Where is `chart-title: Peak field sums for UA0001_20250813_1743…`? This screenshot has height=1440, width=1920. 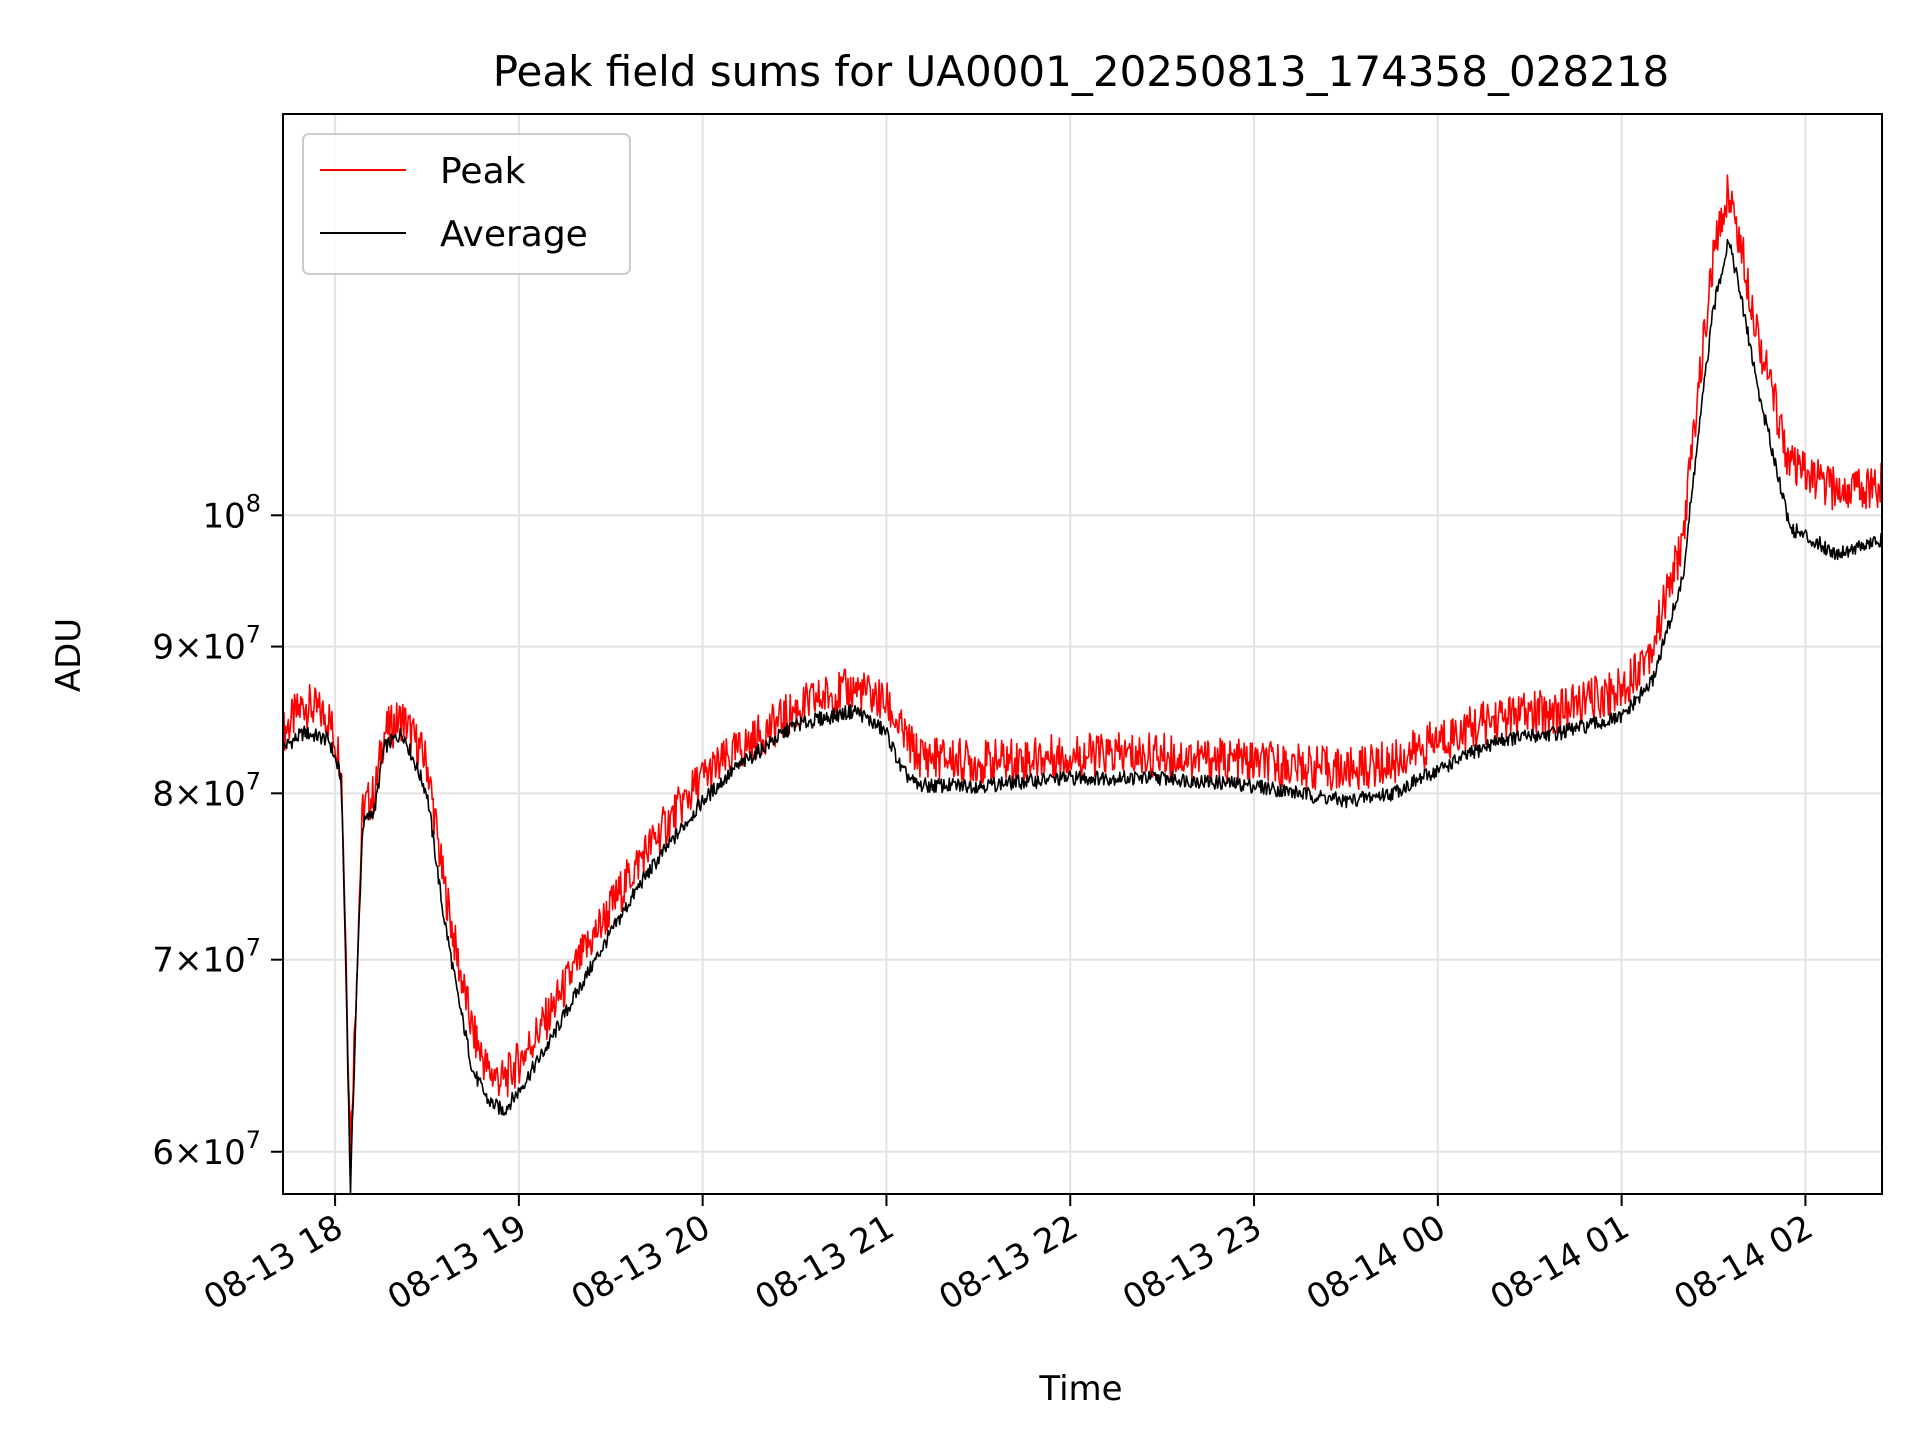
chart-title: Peak field sums for UA0001_20250813_1743… is located at coordinates (1081, 71).